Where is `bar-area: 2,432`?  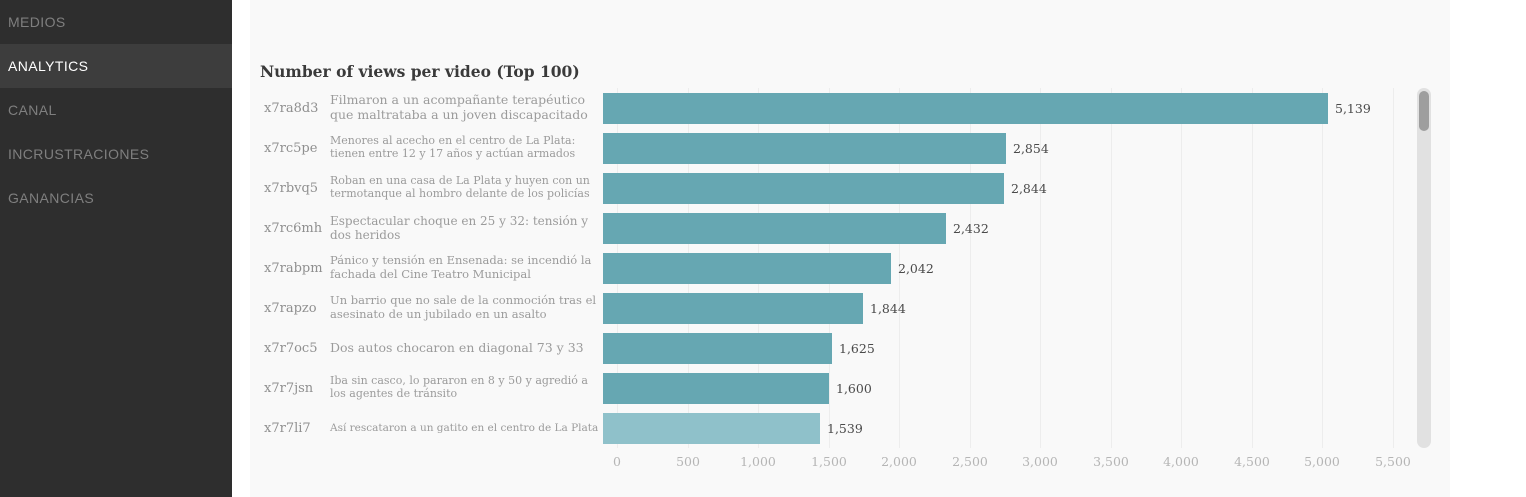 bar-area: 2,432 is located at coordinates (1006, 228).